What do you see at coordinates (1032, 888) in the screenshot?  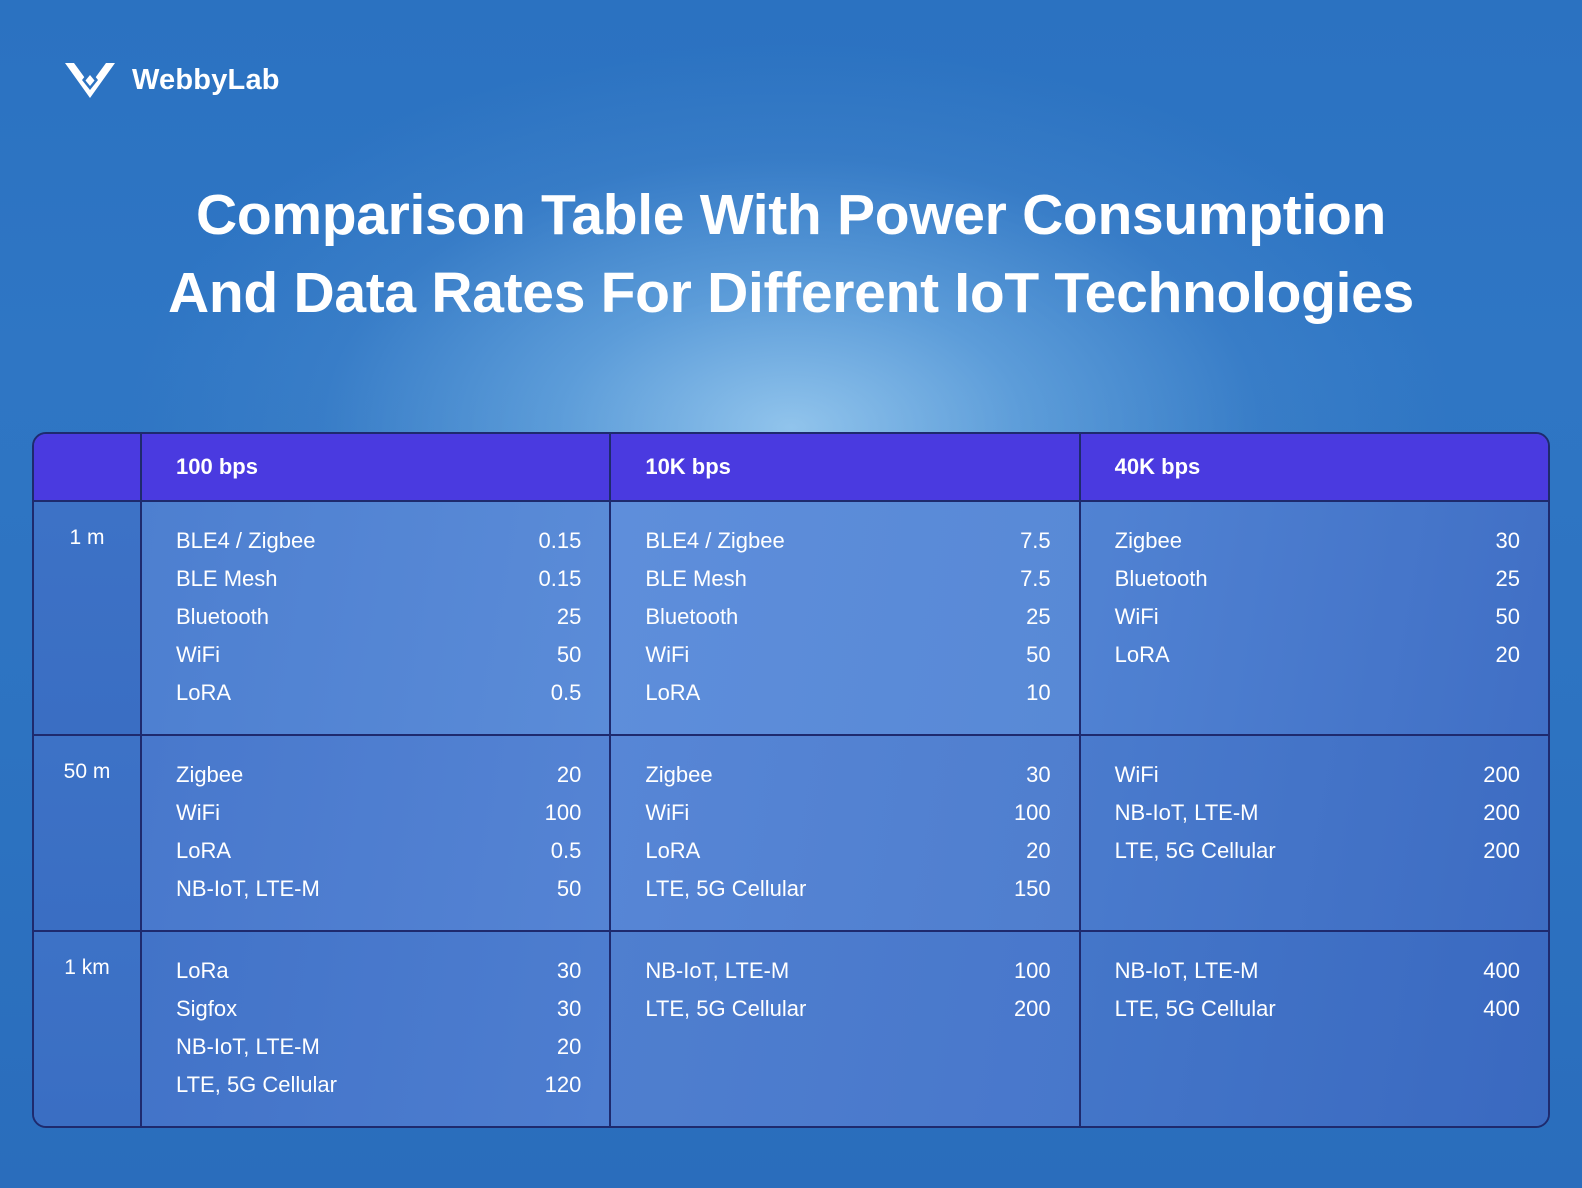 I see `entry-value: 150` at bounding box center [1032, 888].